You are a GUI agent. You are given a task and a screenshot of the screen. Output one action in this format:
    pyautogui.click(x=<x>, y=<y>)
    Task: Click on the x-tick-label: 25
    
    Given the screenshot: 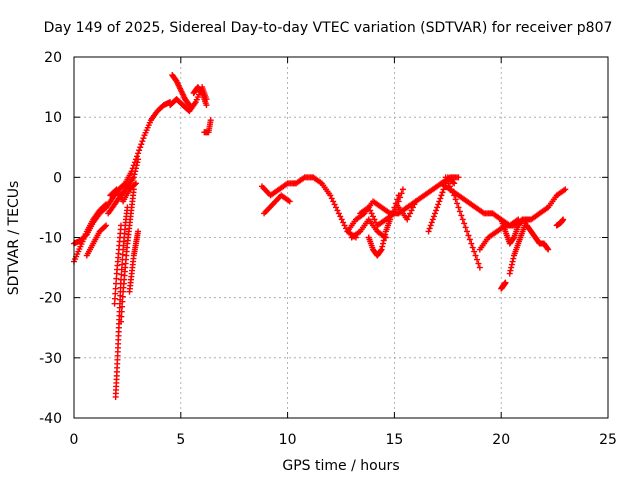 What is the action you would take?
    pyautogui.click(x=608, y=440)
    